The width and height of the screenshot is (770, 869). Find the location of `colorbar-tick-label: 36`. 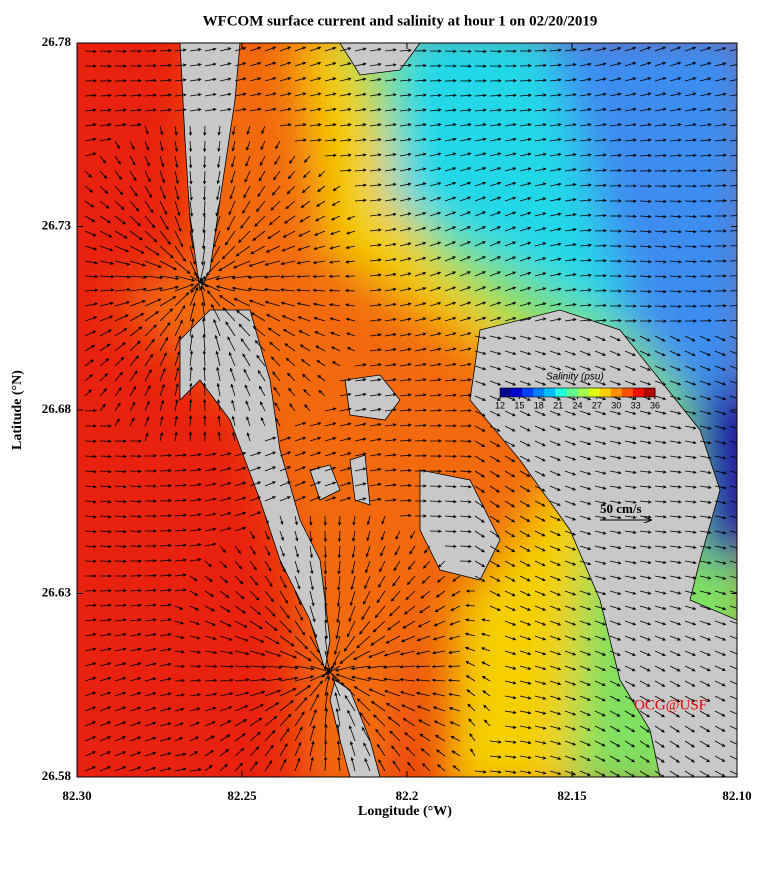

colorbar-tick-label: 36 is located at coordinates (655, 405).